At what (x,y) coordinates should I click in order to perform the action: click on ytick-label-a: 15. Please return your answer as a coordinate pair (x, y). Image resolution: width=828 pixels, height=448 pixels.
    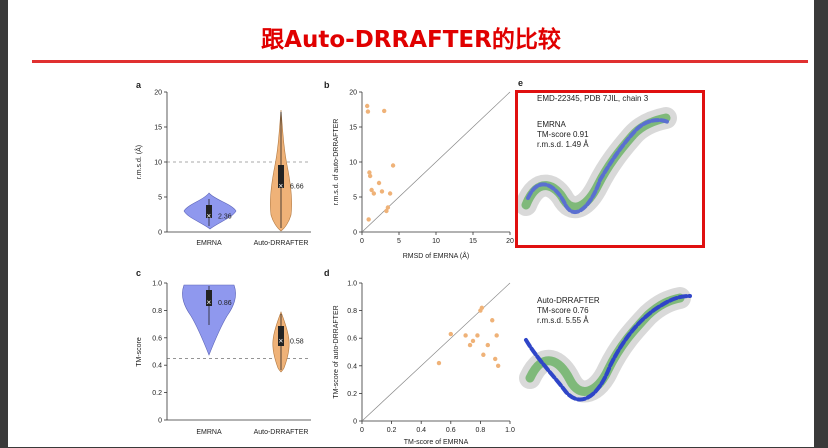
    Looking at the image, I should click on (158, 128).